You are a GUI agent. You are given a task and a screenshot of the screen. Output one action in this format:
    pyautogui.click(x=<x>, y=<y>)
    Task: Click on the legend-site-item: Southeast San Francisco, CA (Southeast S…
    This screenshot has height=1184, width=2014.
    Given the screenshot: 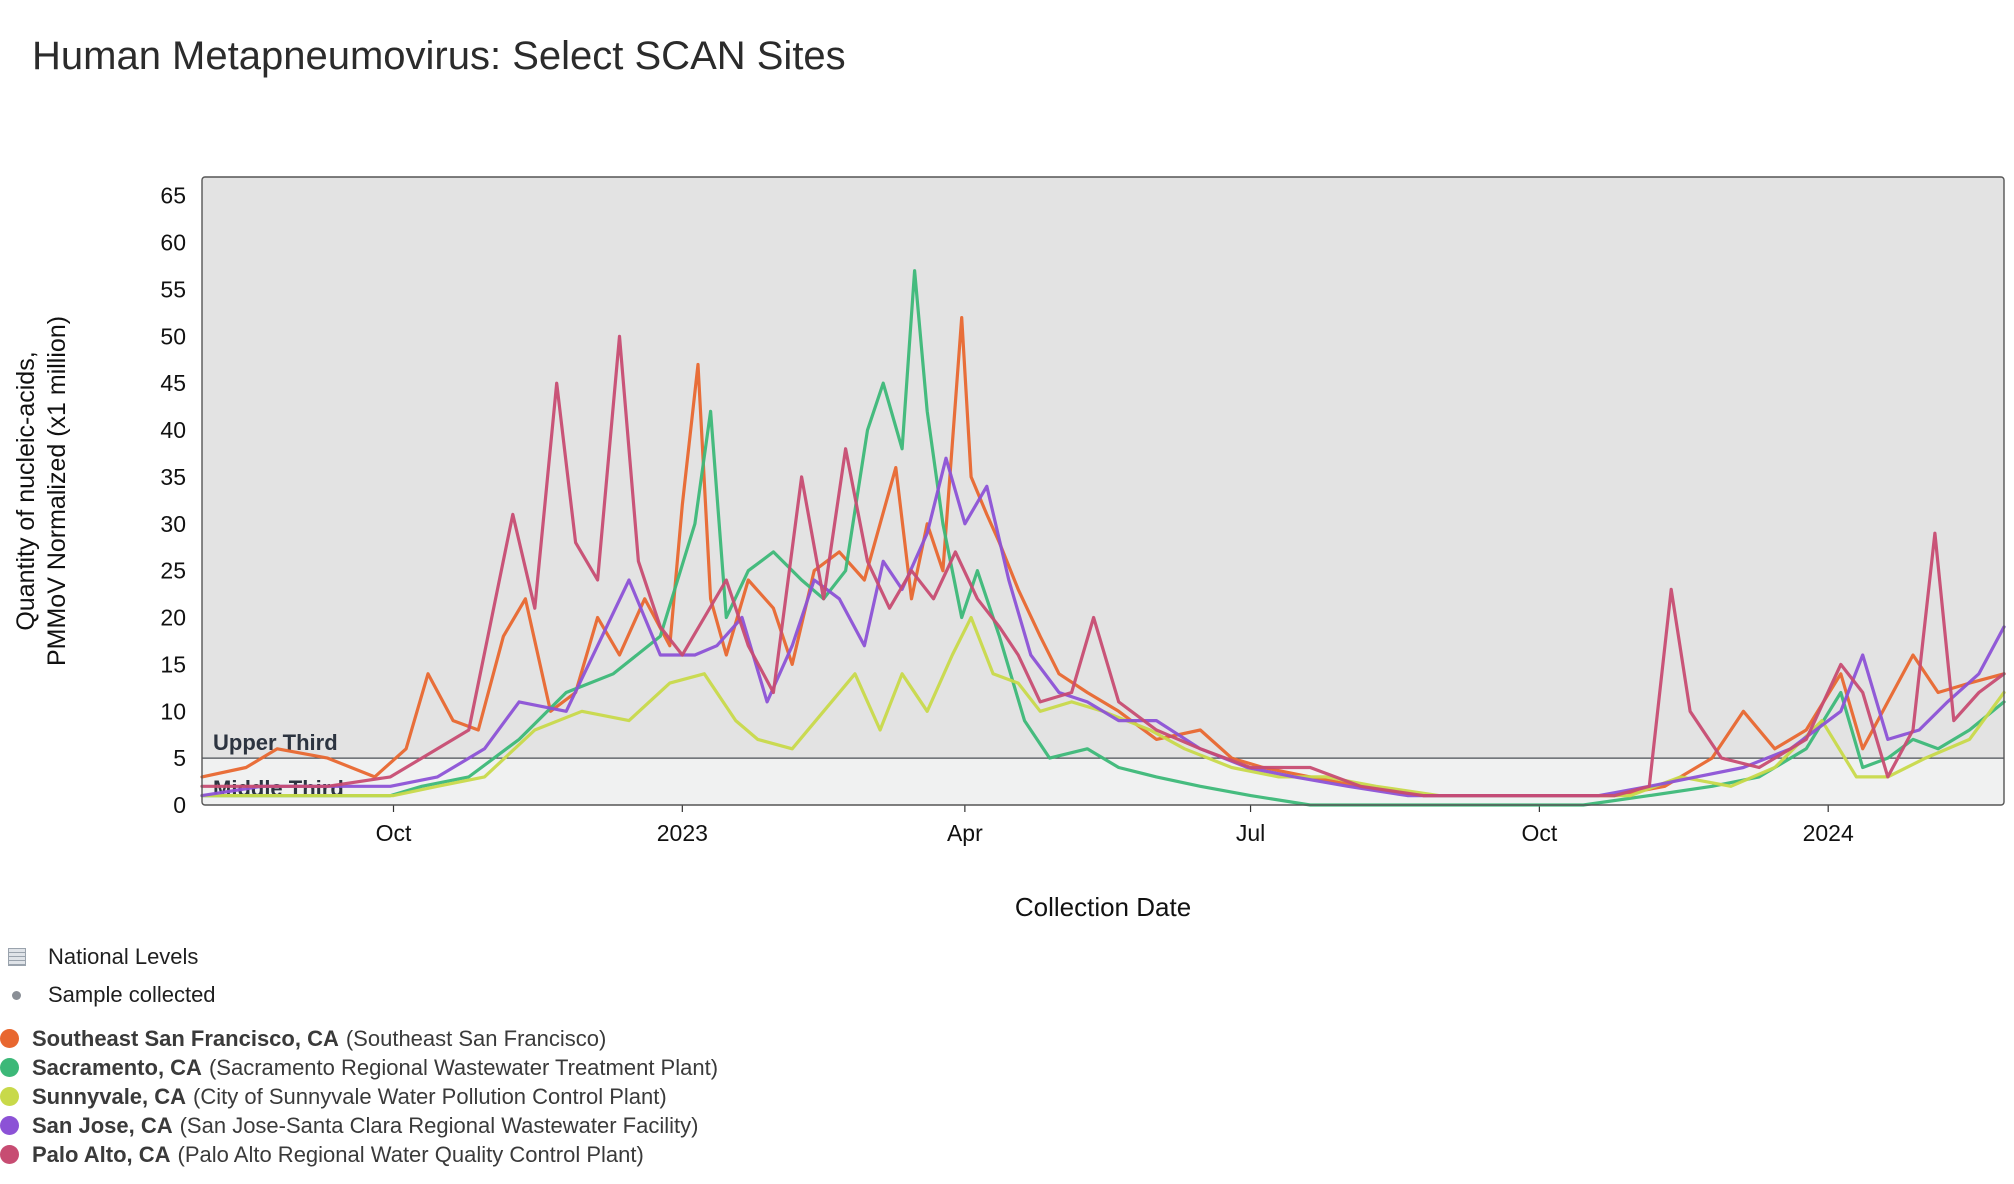 What is the action you would take?
    pyautogui.click(x=359, y=1038)
    